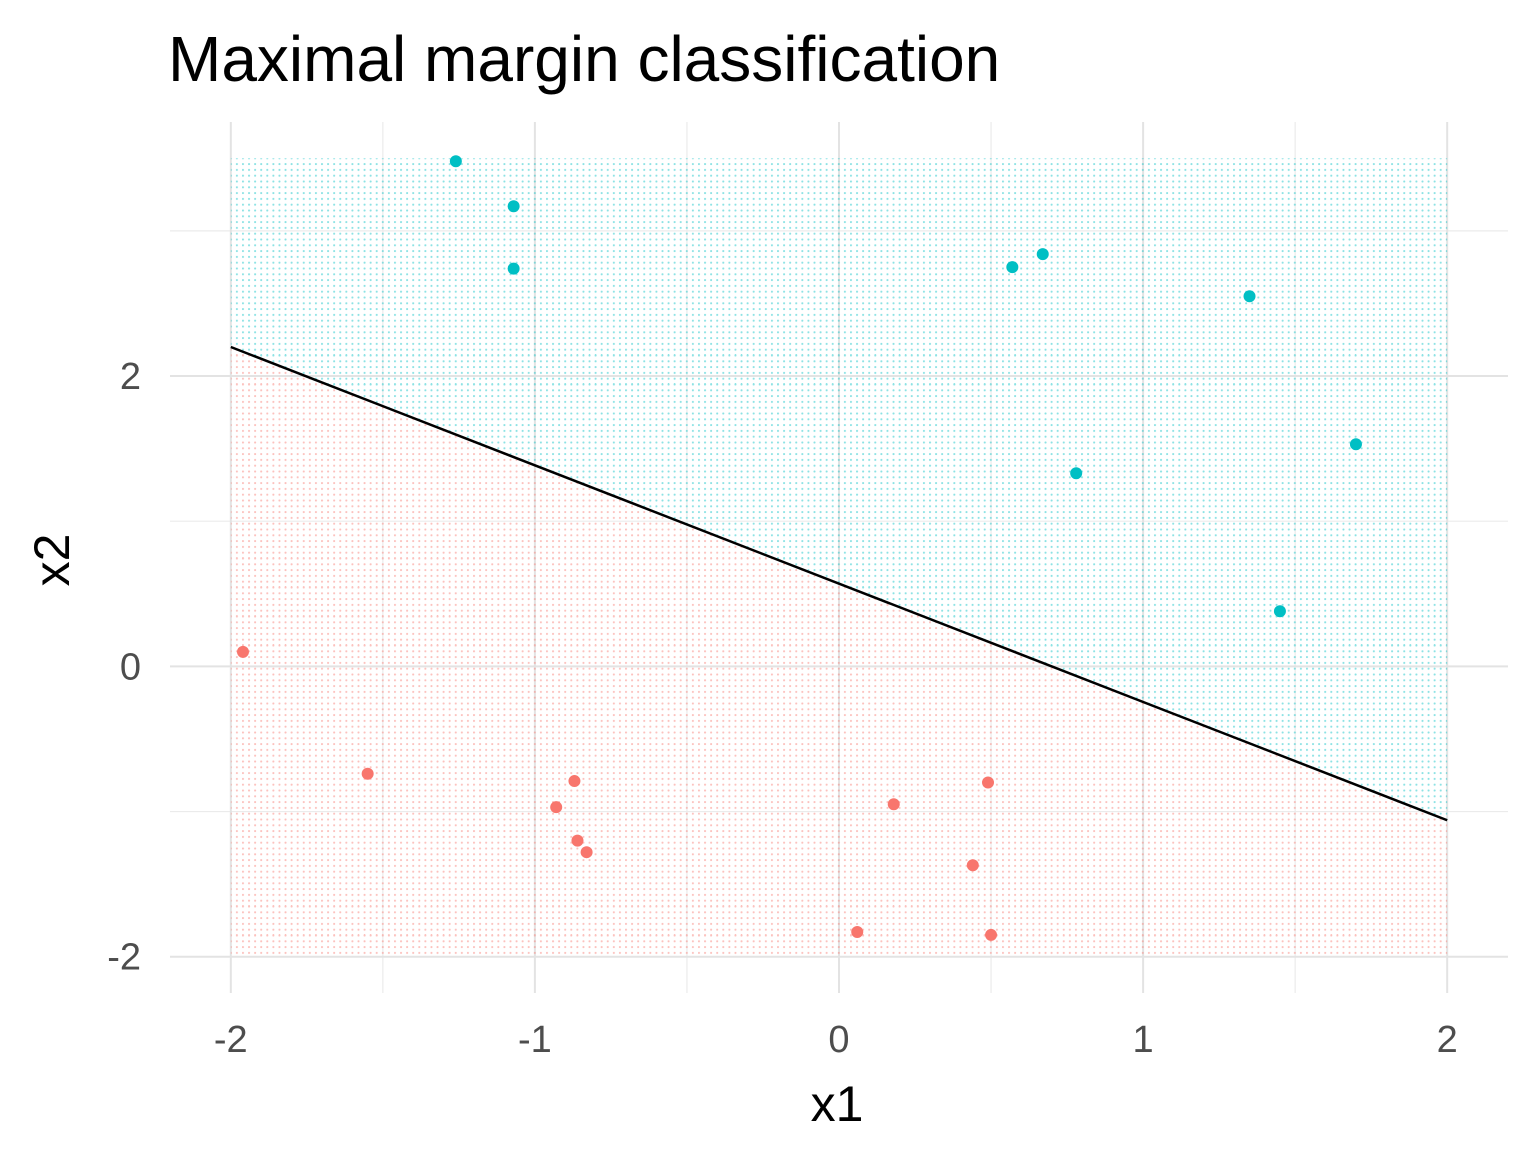 This screenshot has width=1536, height=1152. I want to click on chart-title: Maximal margin classification, so click(584, 59).